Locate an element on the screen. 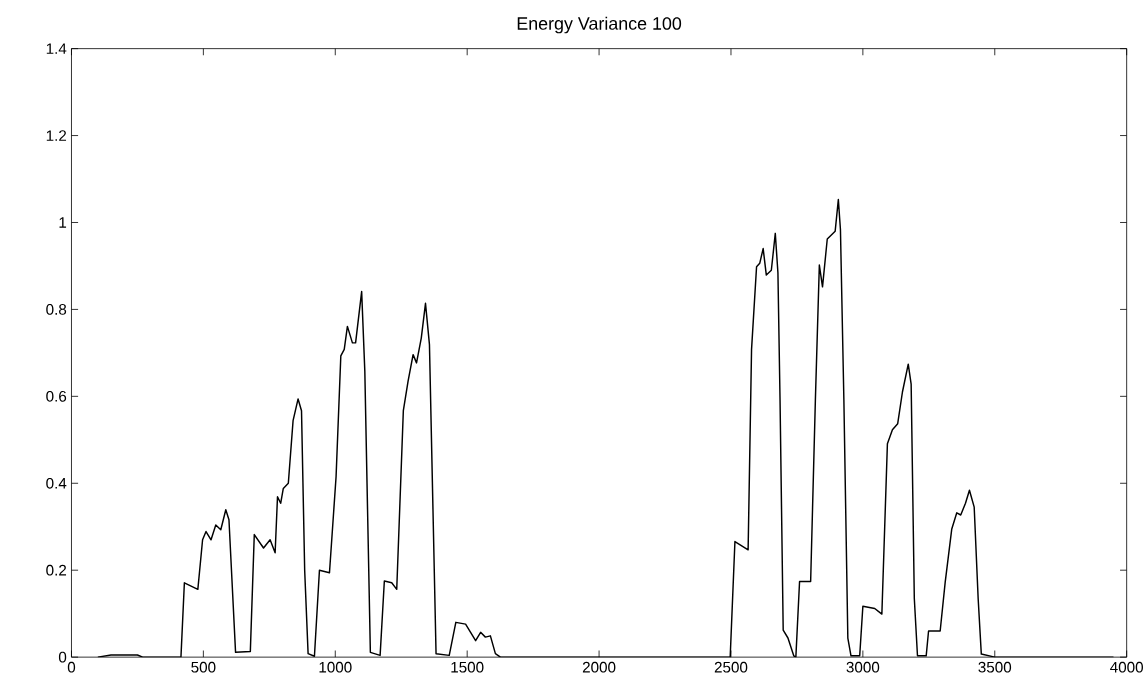 Image resolution: width=1148 pixels, height=683 pixels. y-tick-label: 0.2 is located at coordinates (56, 570).